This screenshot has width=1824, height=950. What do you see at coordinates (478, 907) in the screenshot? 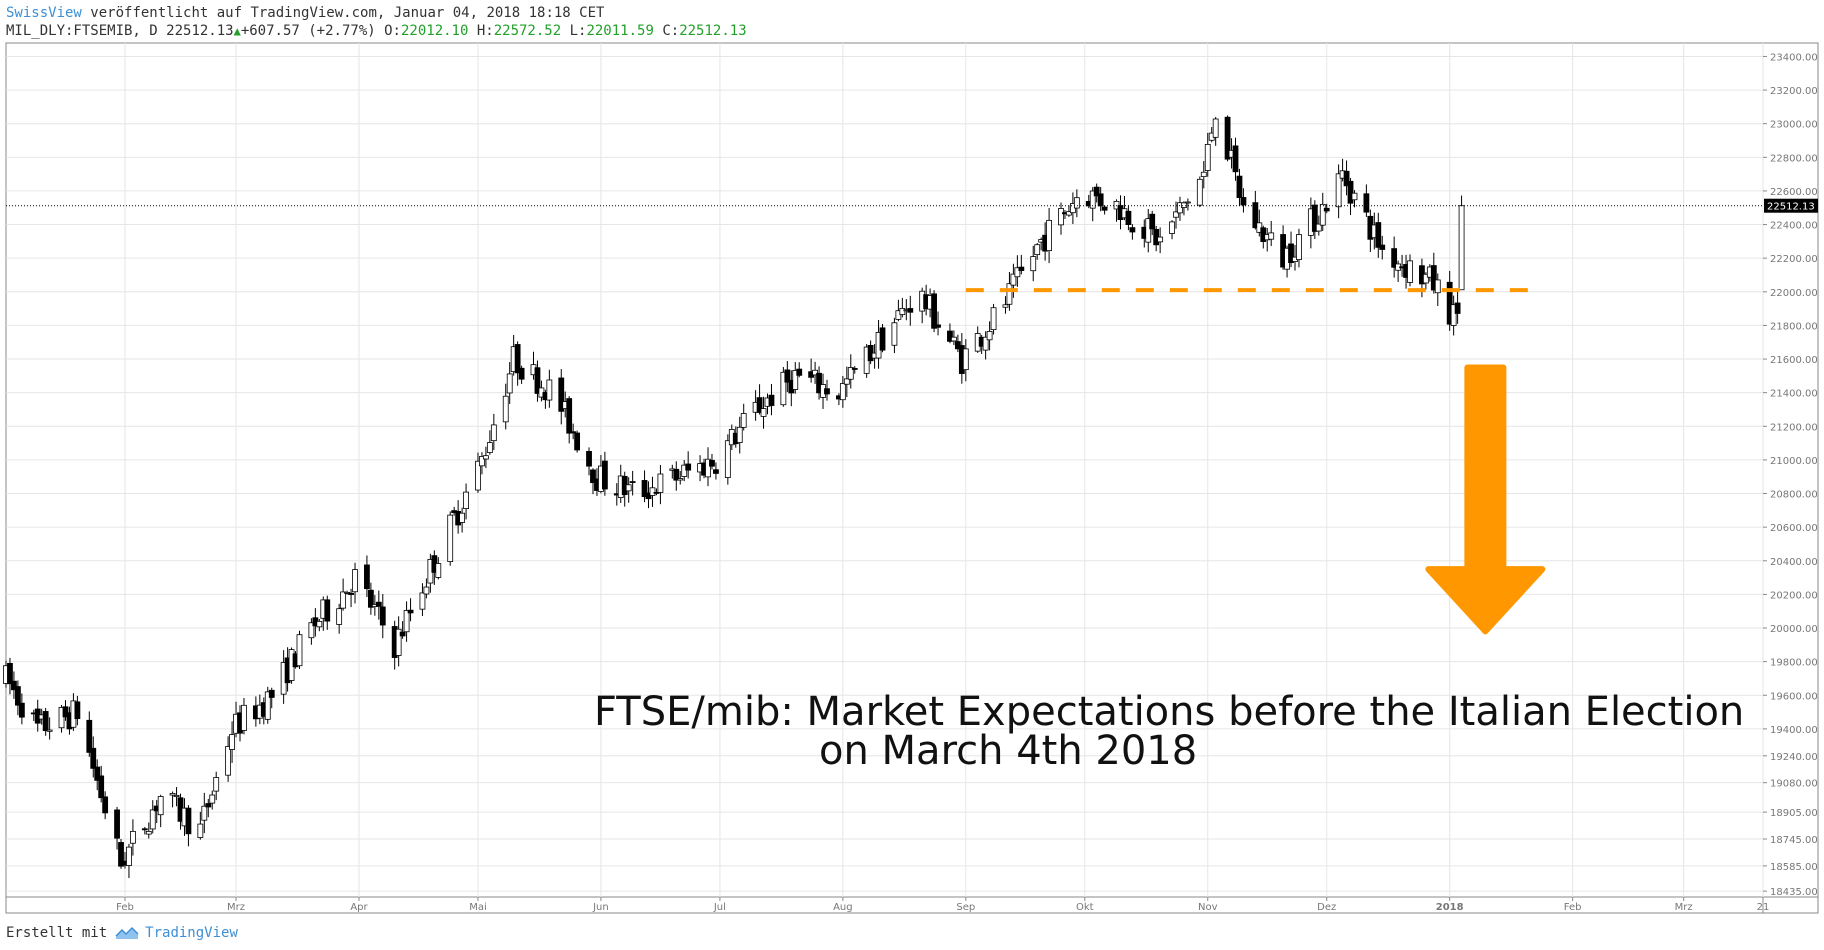
I see `x-tick-label: Mai` at bounding box center [478, 907].